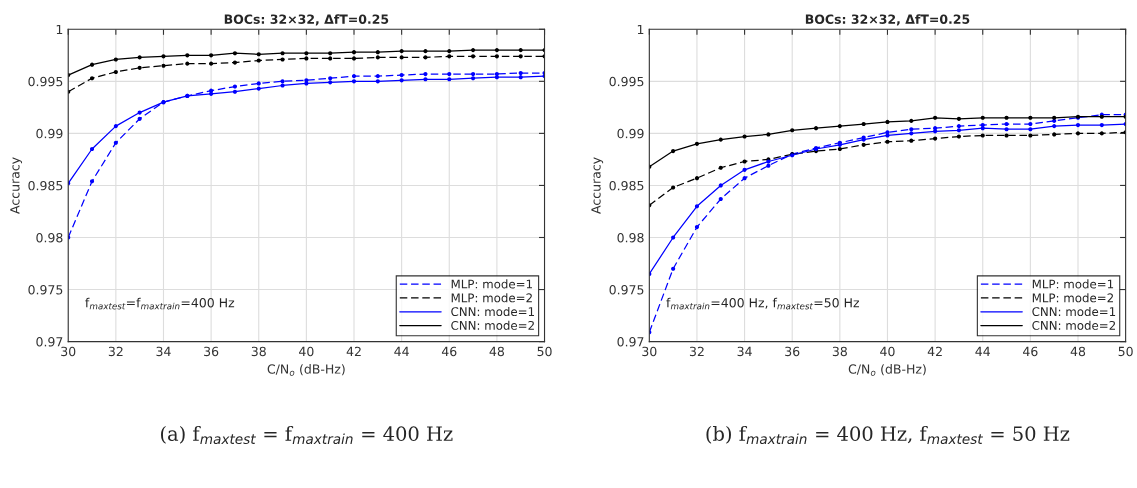 The height and width of the screenshot is (488, 1137). Describe the element at coordinates (491, 284) in the screenshot. I see `legend-label: MLP: mode=1` at that location.